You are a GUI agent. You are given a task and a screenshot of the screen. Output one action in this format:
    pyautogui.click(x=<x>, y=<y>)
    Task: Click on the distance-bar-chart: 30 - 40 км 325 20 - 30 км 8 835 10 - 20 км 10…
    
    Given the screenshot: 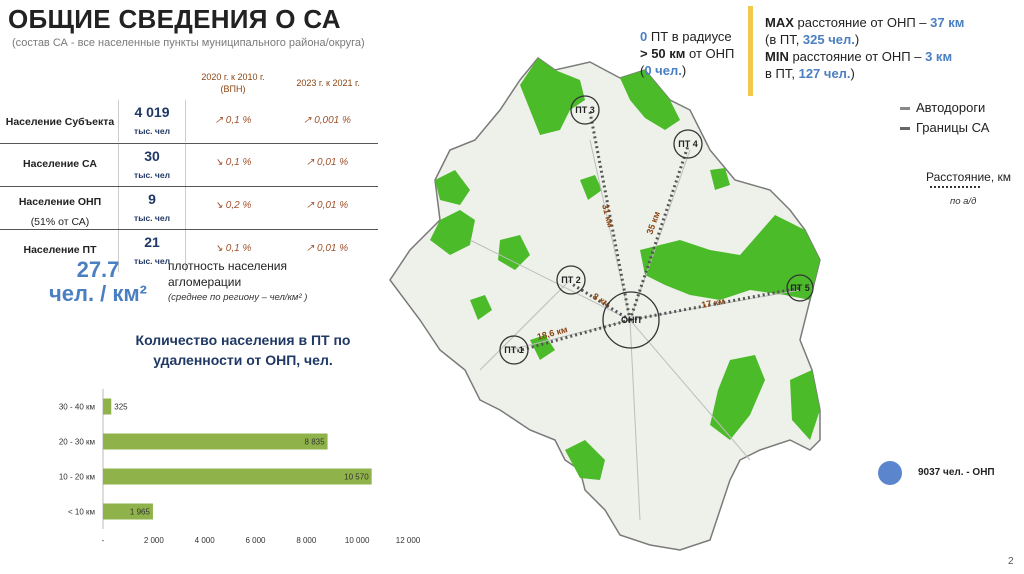 What is the action you would take?
    pyautogui.click(x=240, y=467)
    